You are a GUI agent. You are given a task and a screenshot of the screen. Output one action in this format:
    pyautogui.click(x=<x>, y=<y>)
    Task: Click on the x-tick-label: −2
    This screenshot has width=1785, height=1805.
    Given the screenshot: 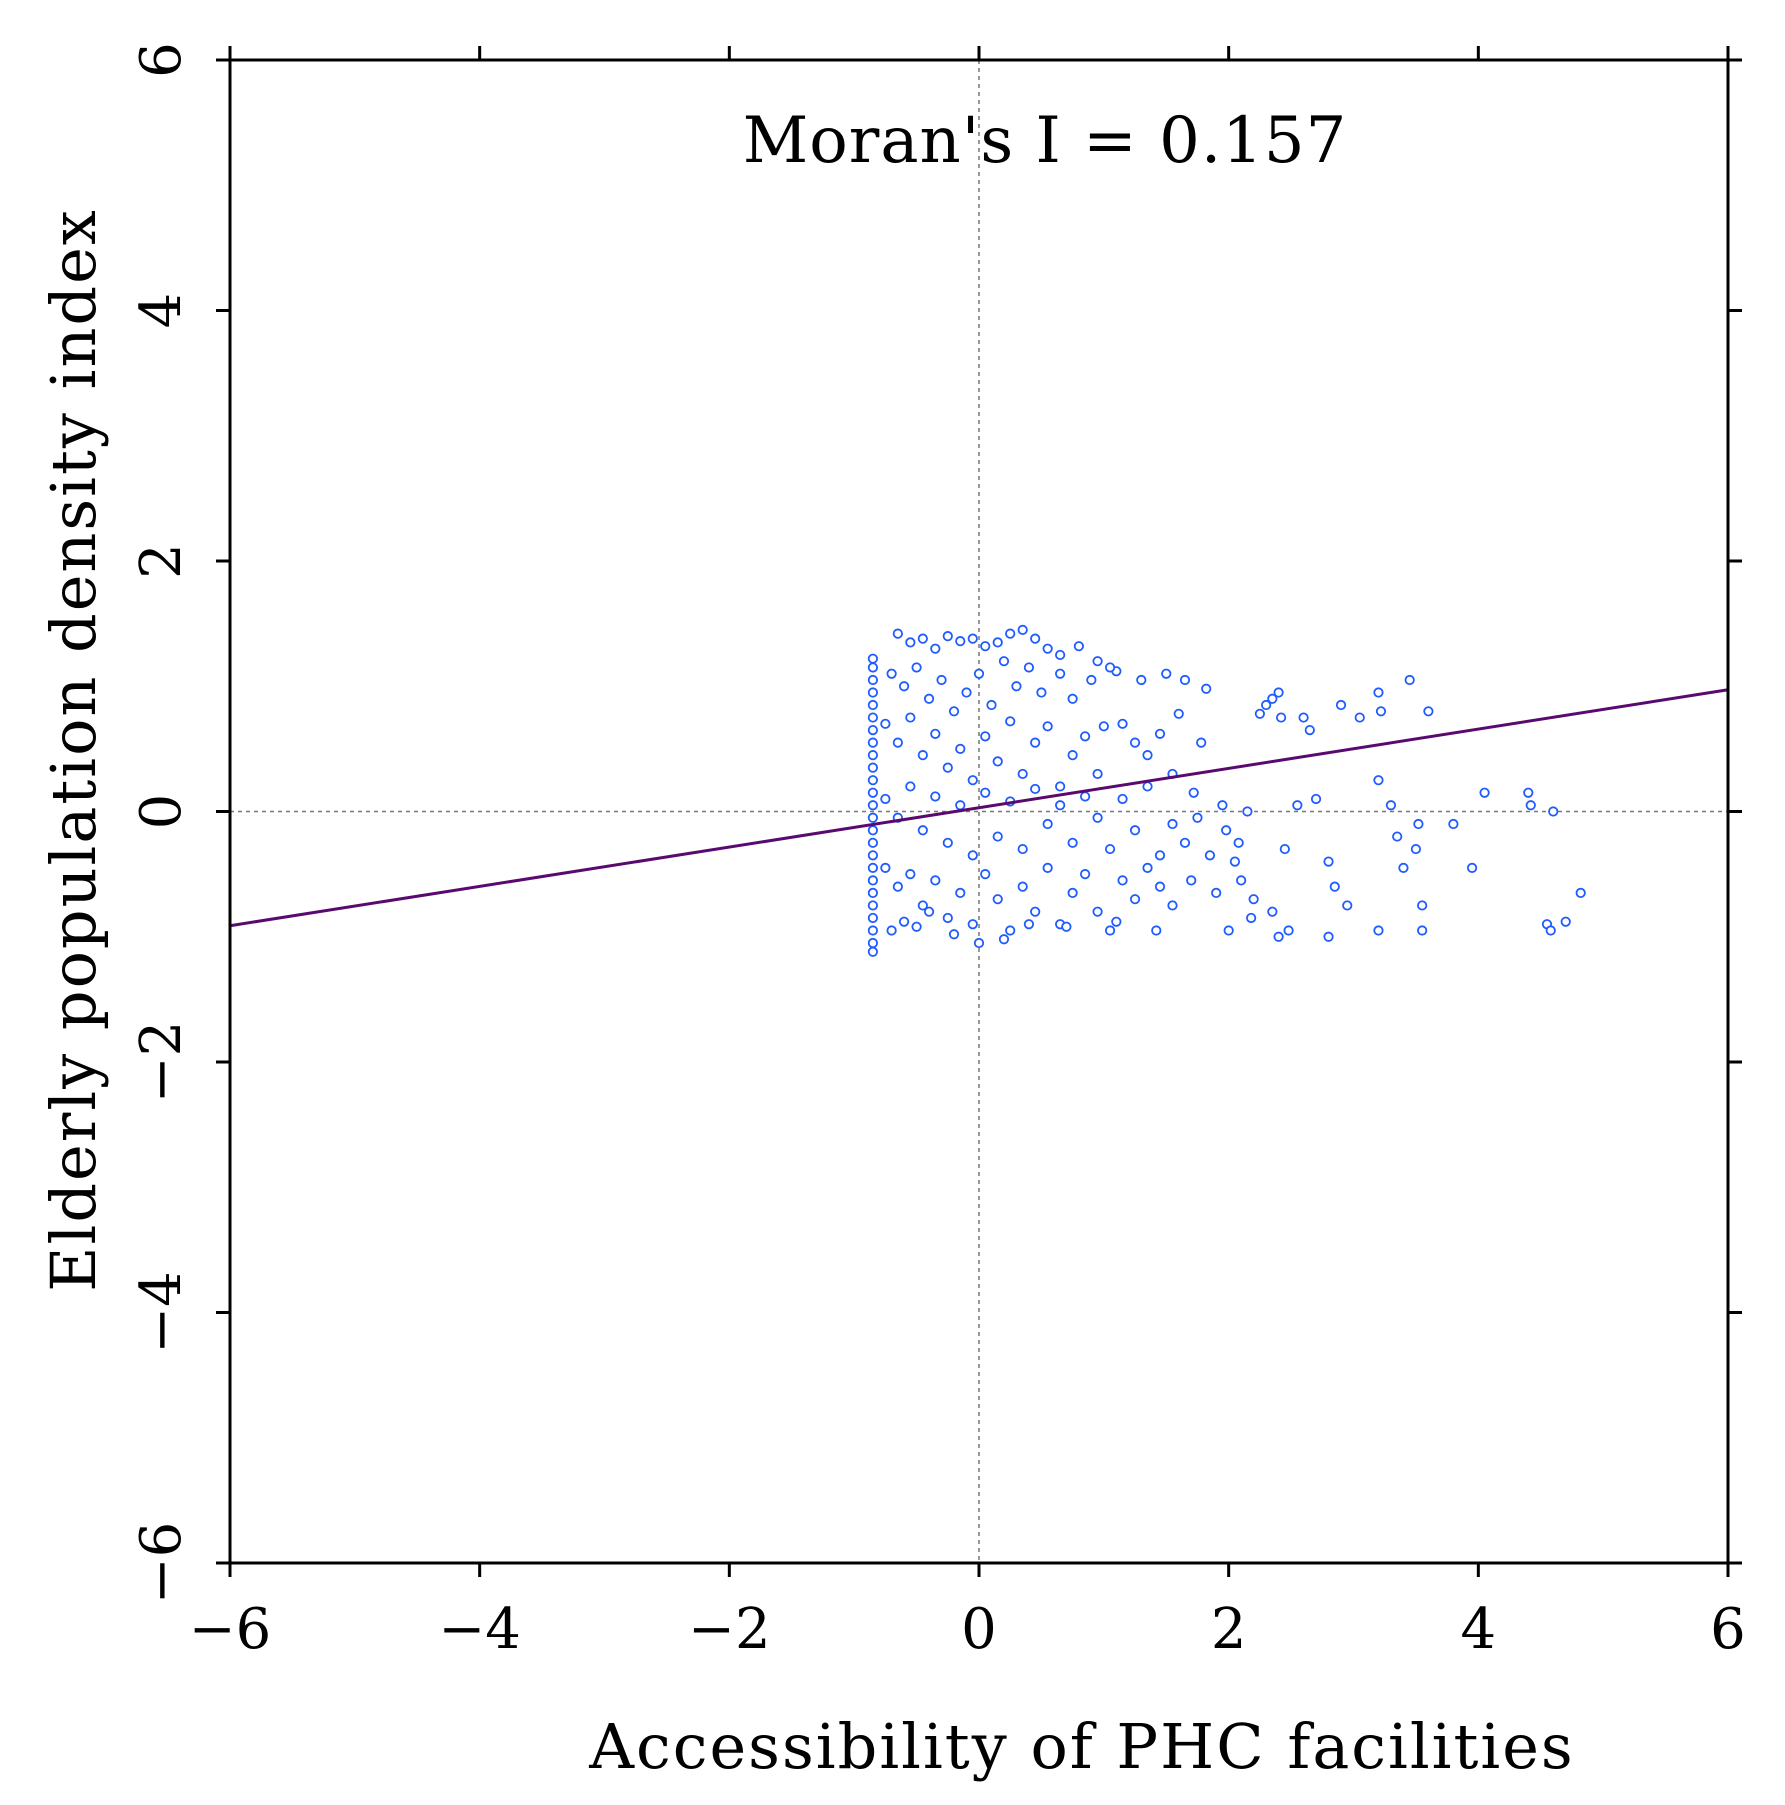 What is the action you would take?
    pyautogui.click(x=729, y=1629)
    